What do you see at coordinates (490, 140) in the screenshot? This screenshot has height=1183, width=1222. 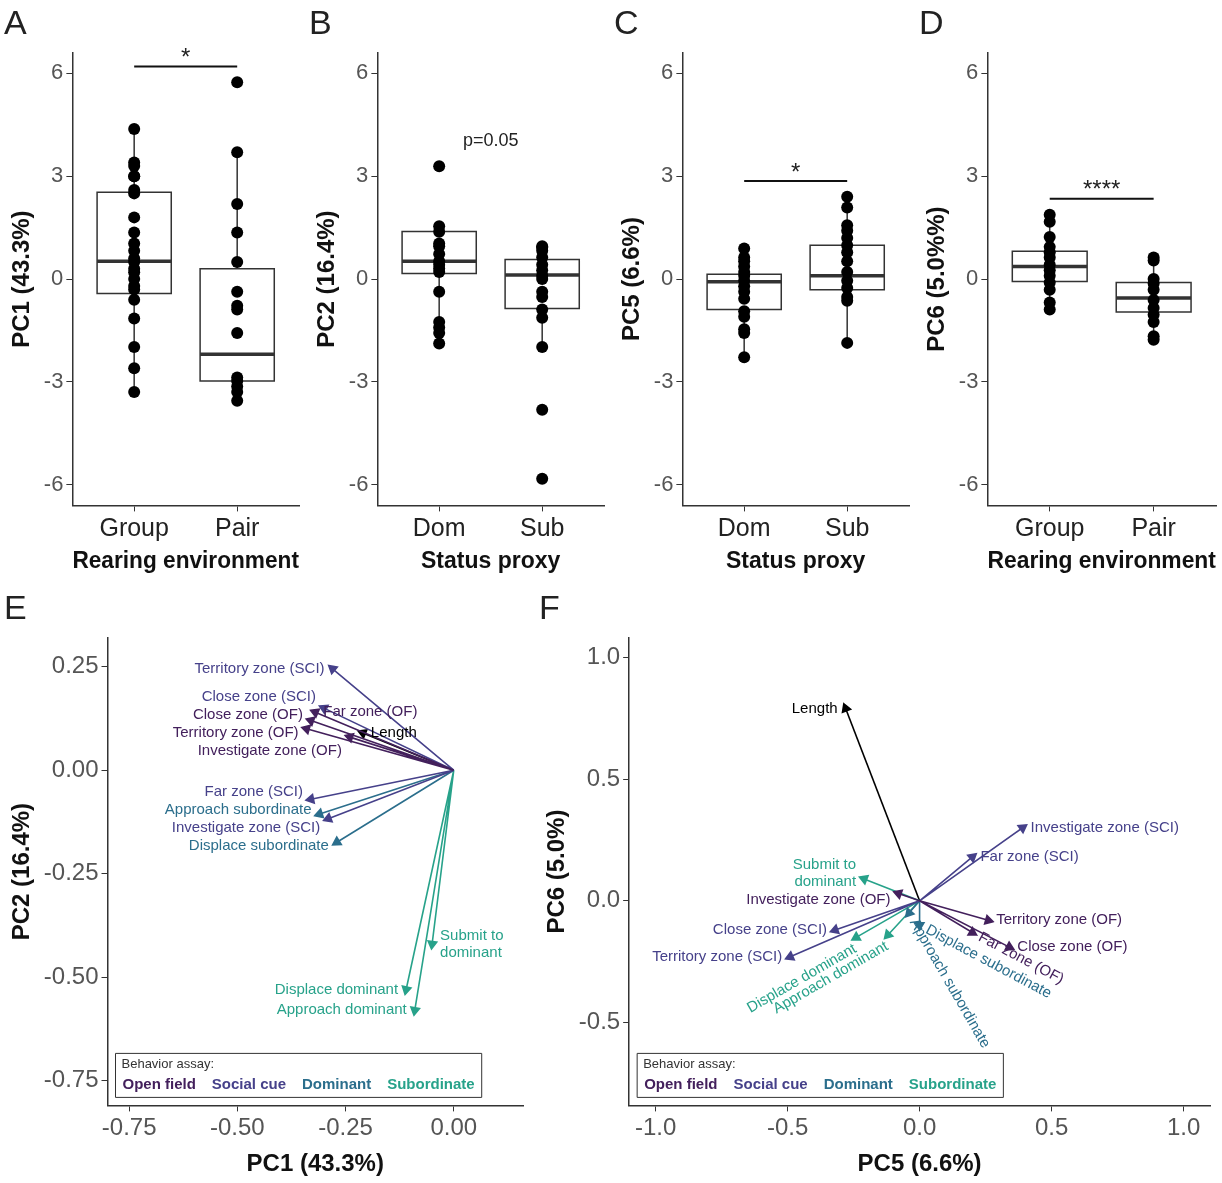 I see `annotation: p=0.05` at bounding box center [490, 140].